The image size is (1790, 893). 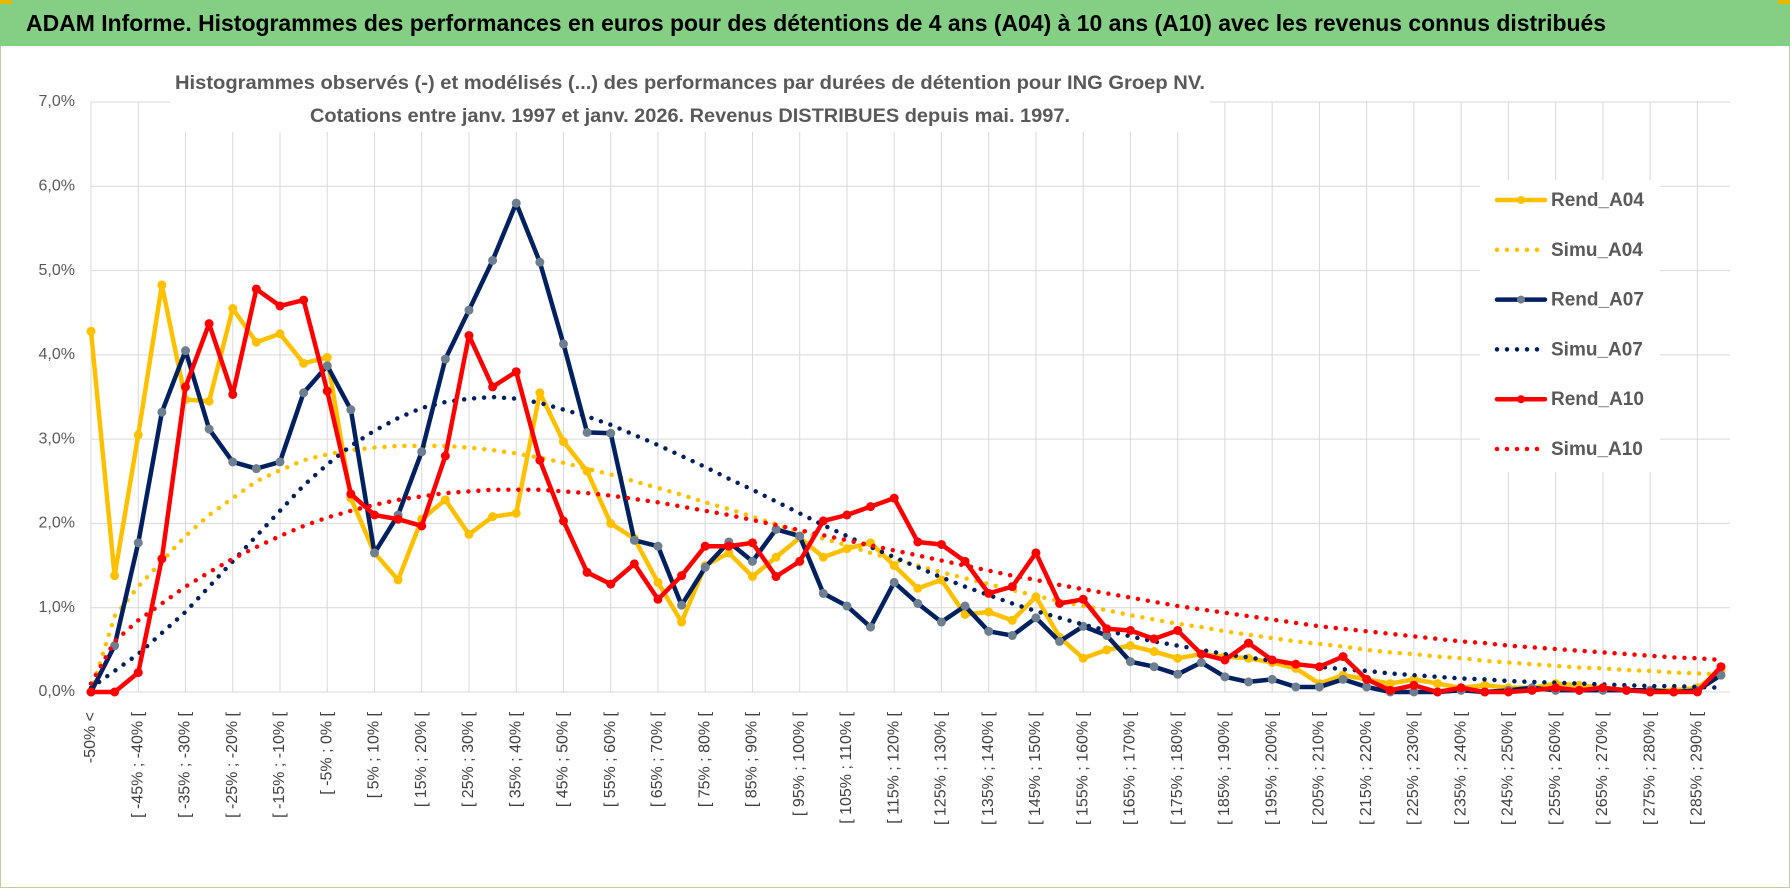 I want to click on y-tick-label: 0,0%, so click(x=57, y=691).